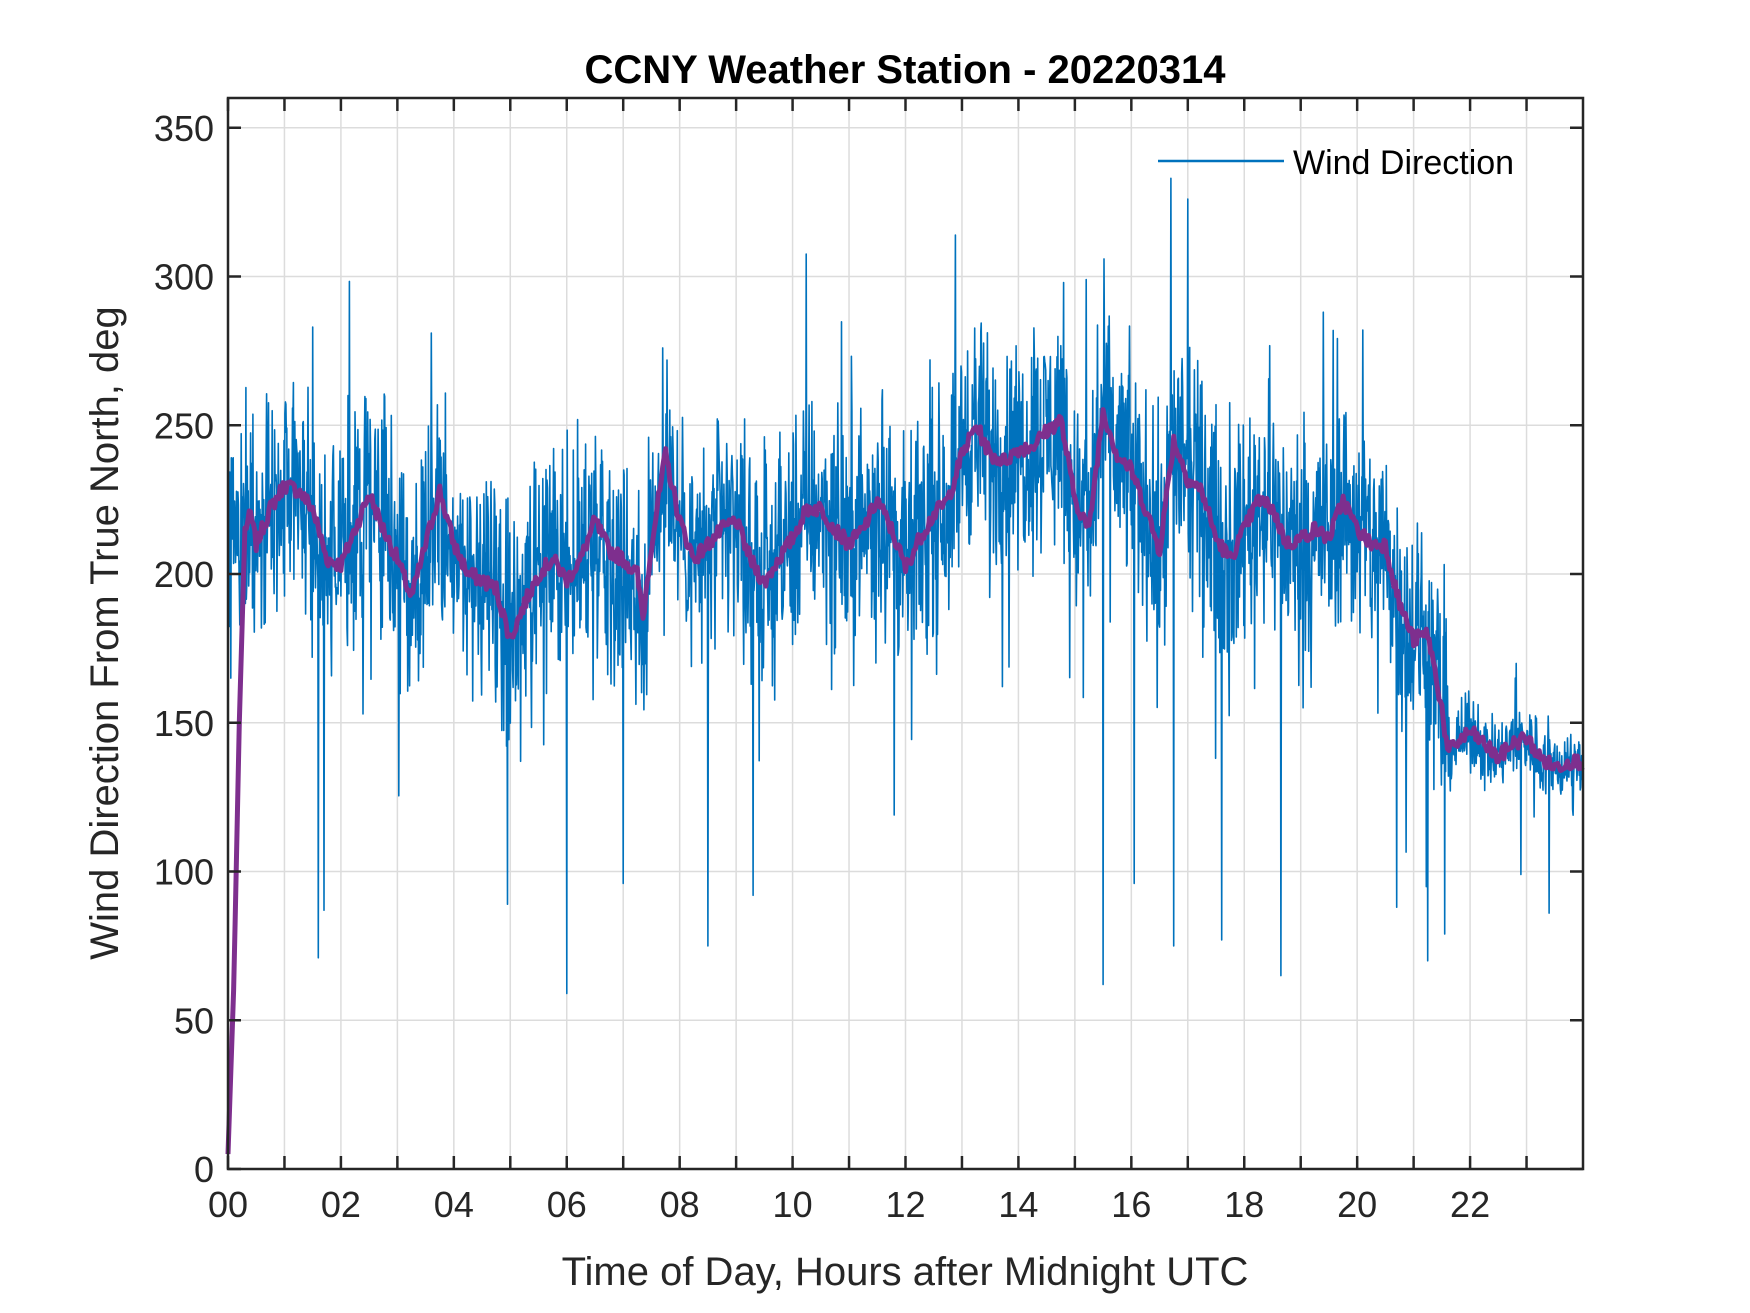 This screenshot has height=1313, width=1750. What do you see at coordinates (905, 1272) in the screenshot?
I see `x-axis-label: Time of Day, Hours after Midnight UTC` at bounding box center [905, 1272].